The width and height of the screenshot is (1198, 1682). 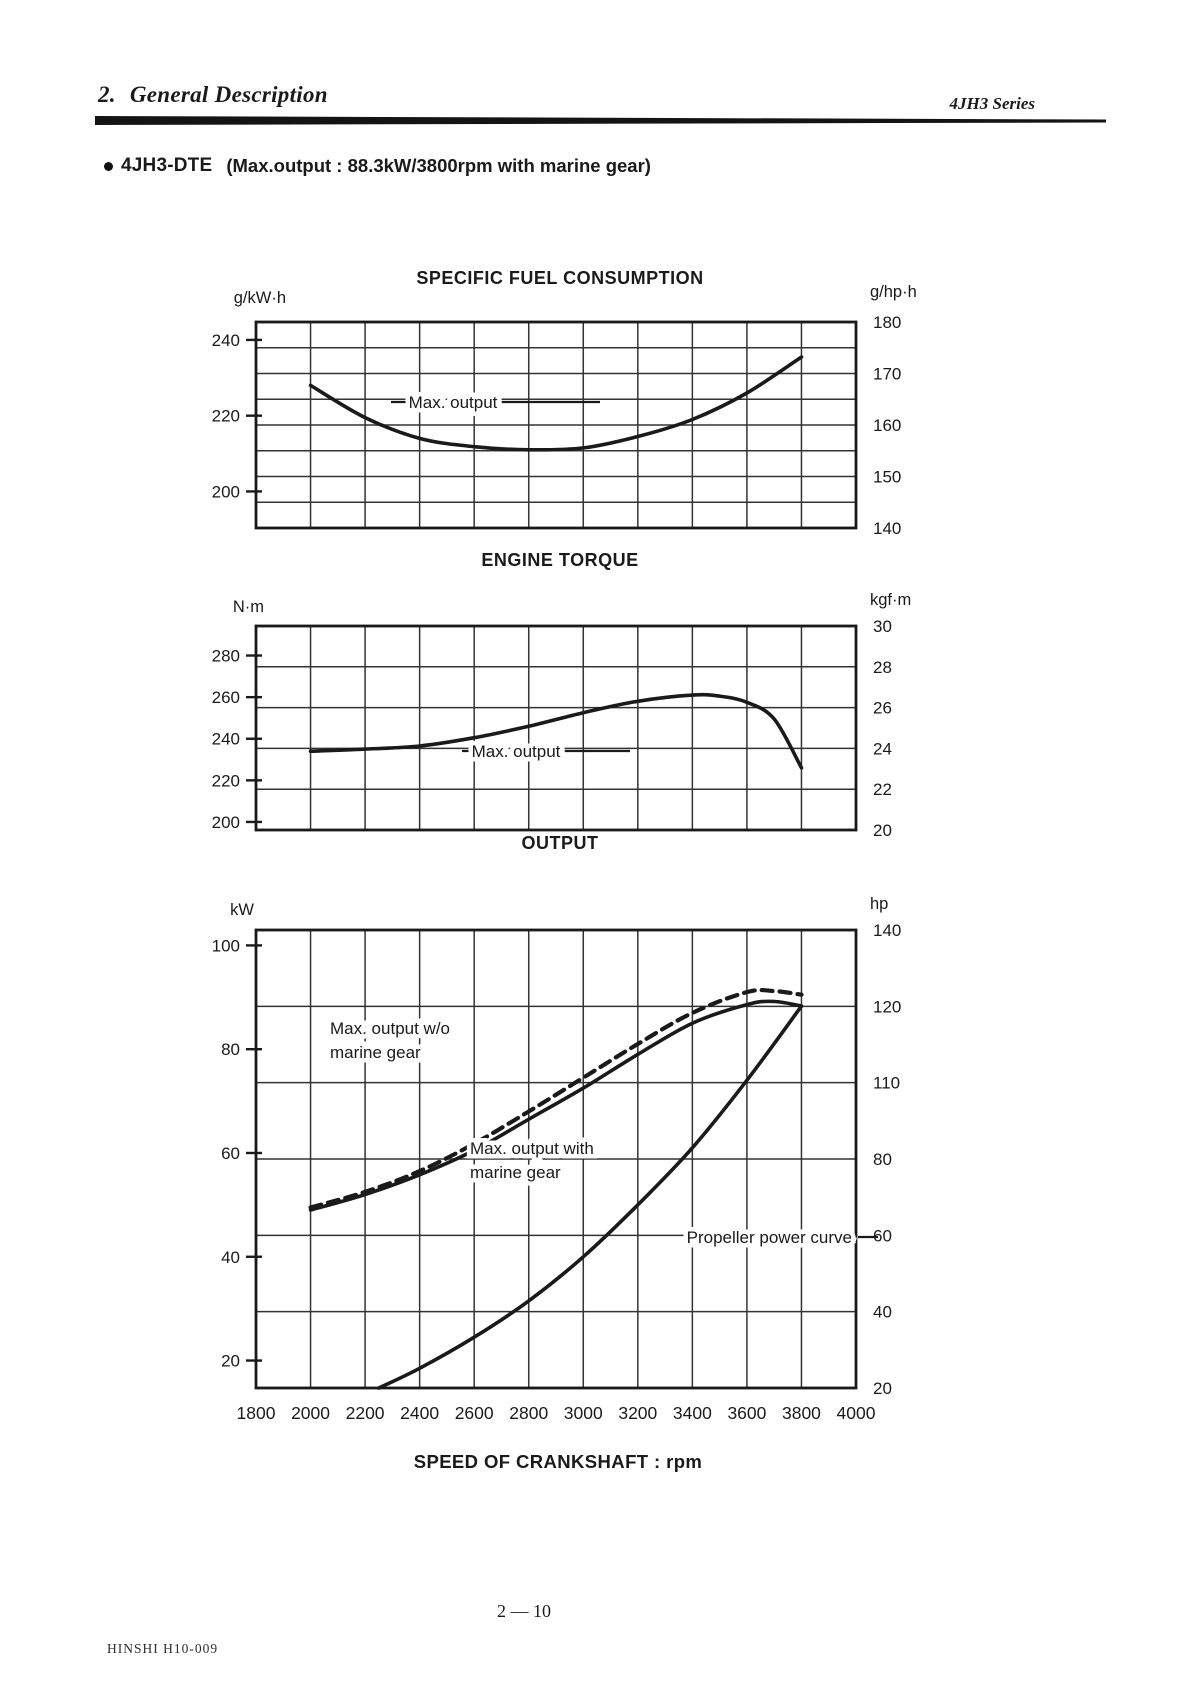 What do you see at coordinates (746, 1413) in the screenshot?
I see `x-axis-tick-label: 3600` at bounding box center [746, 1413].